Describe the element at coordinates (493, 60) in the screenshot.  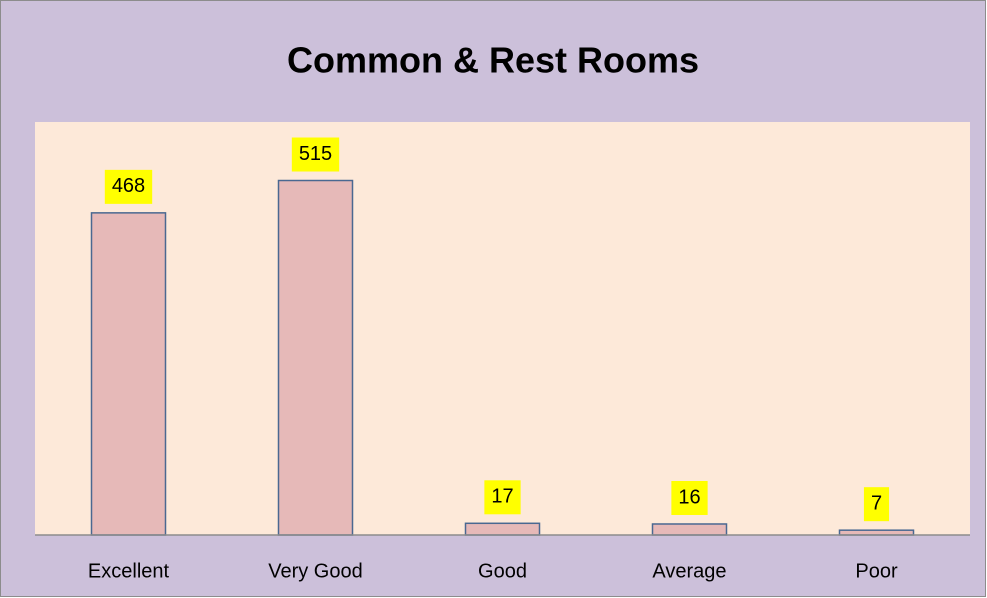
I see `chart-title: Common & Rest Rooms` at that location.